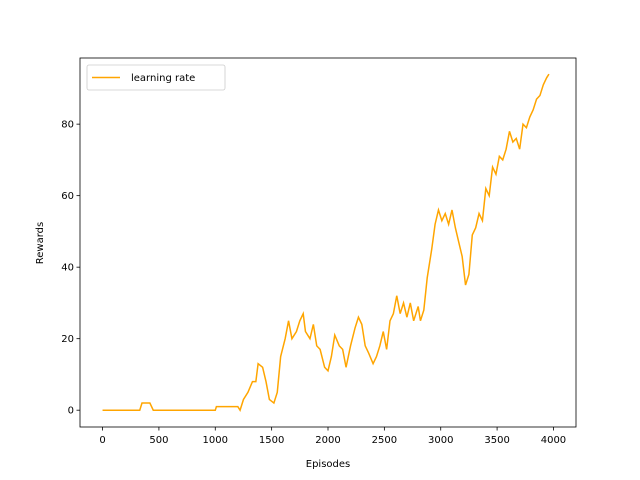 This screenshot has width=640, height=480. I want to click on y-tick-label: 60, so click(67, 196).